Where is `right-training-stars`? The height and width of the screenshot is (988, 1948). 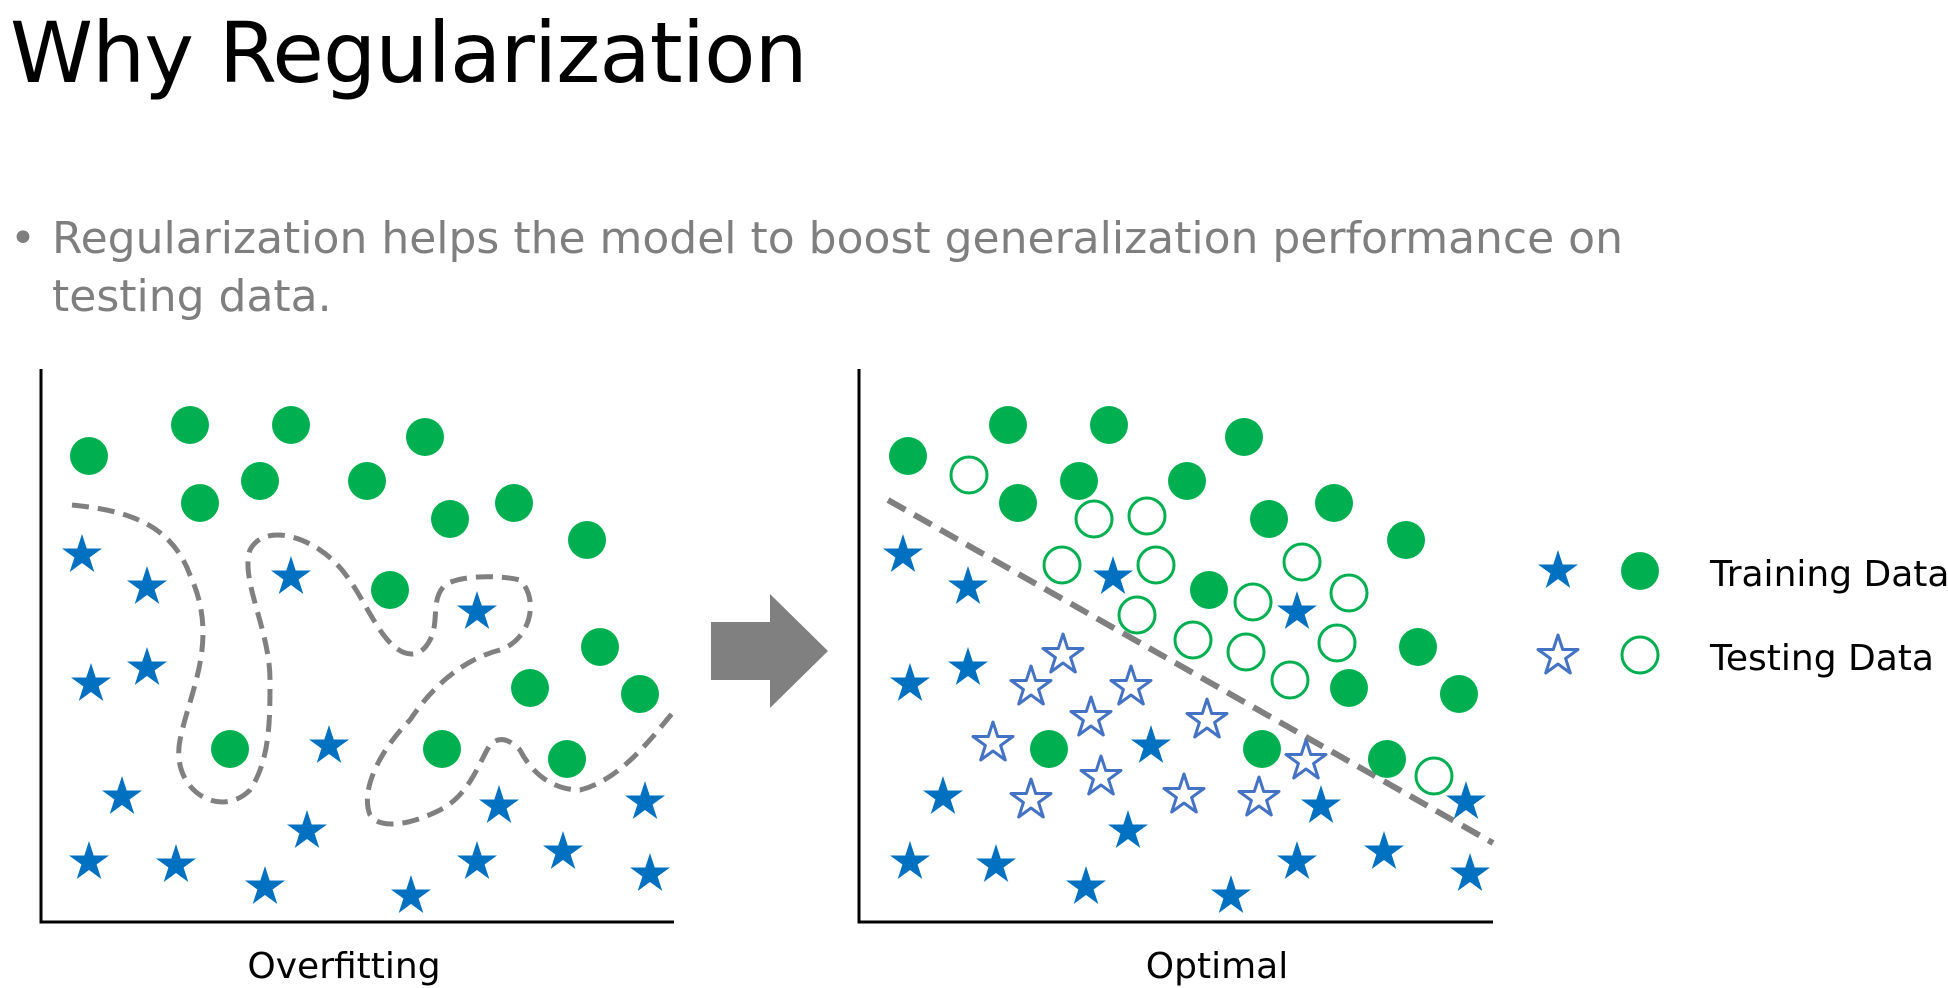
right-training-stars is located at coordinates (1186, 723).